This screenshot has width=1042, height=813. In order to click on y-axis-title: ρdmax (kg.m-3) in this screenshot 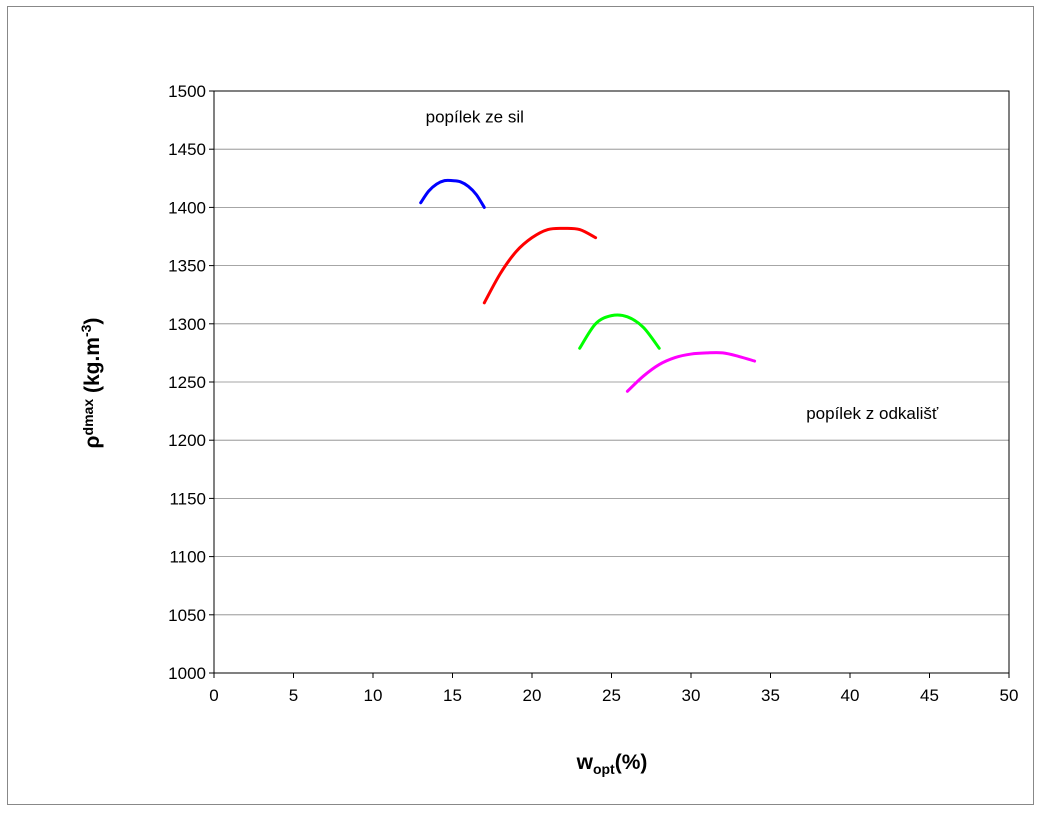, I will do `click(91, 383)`.